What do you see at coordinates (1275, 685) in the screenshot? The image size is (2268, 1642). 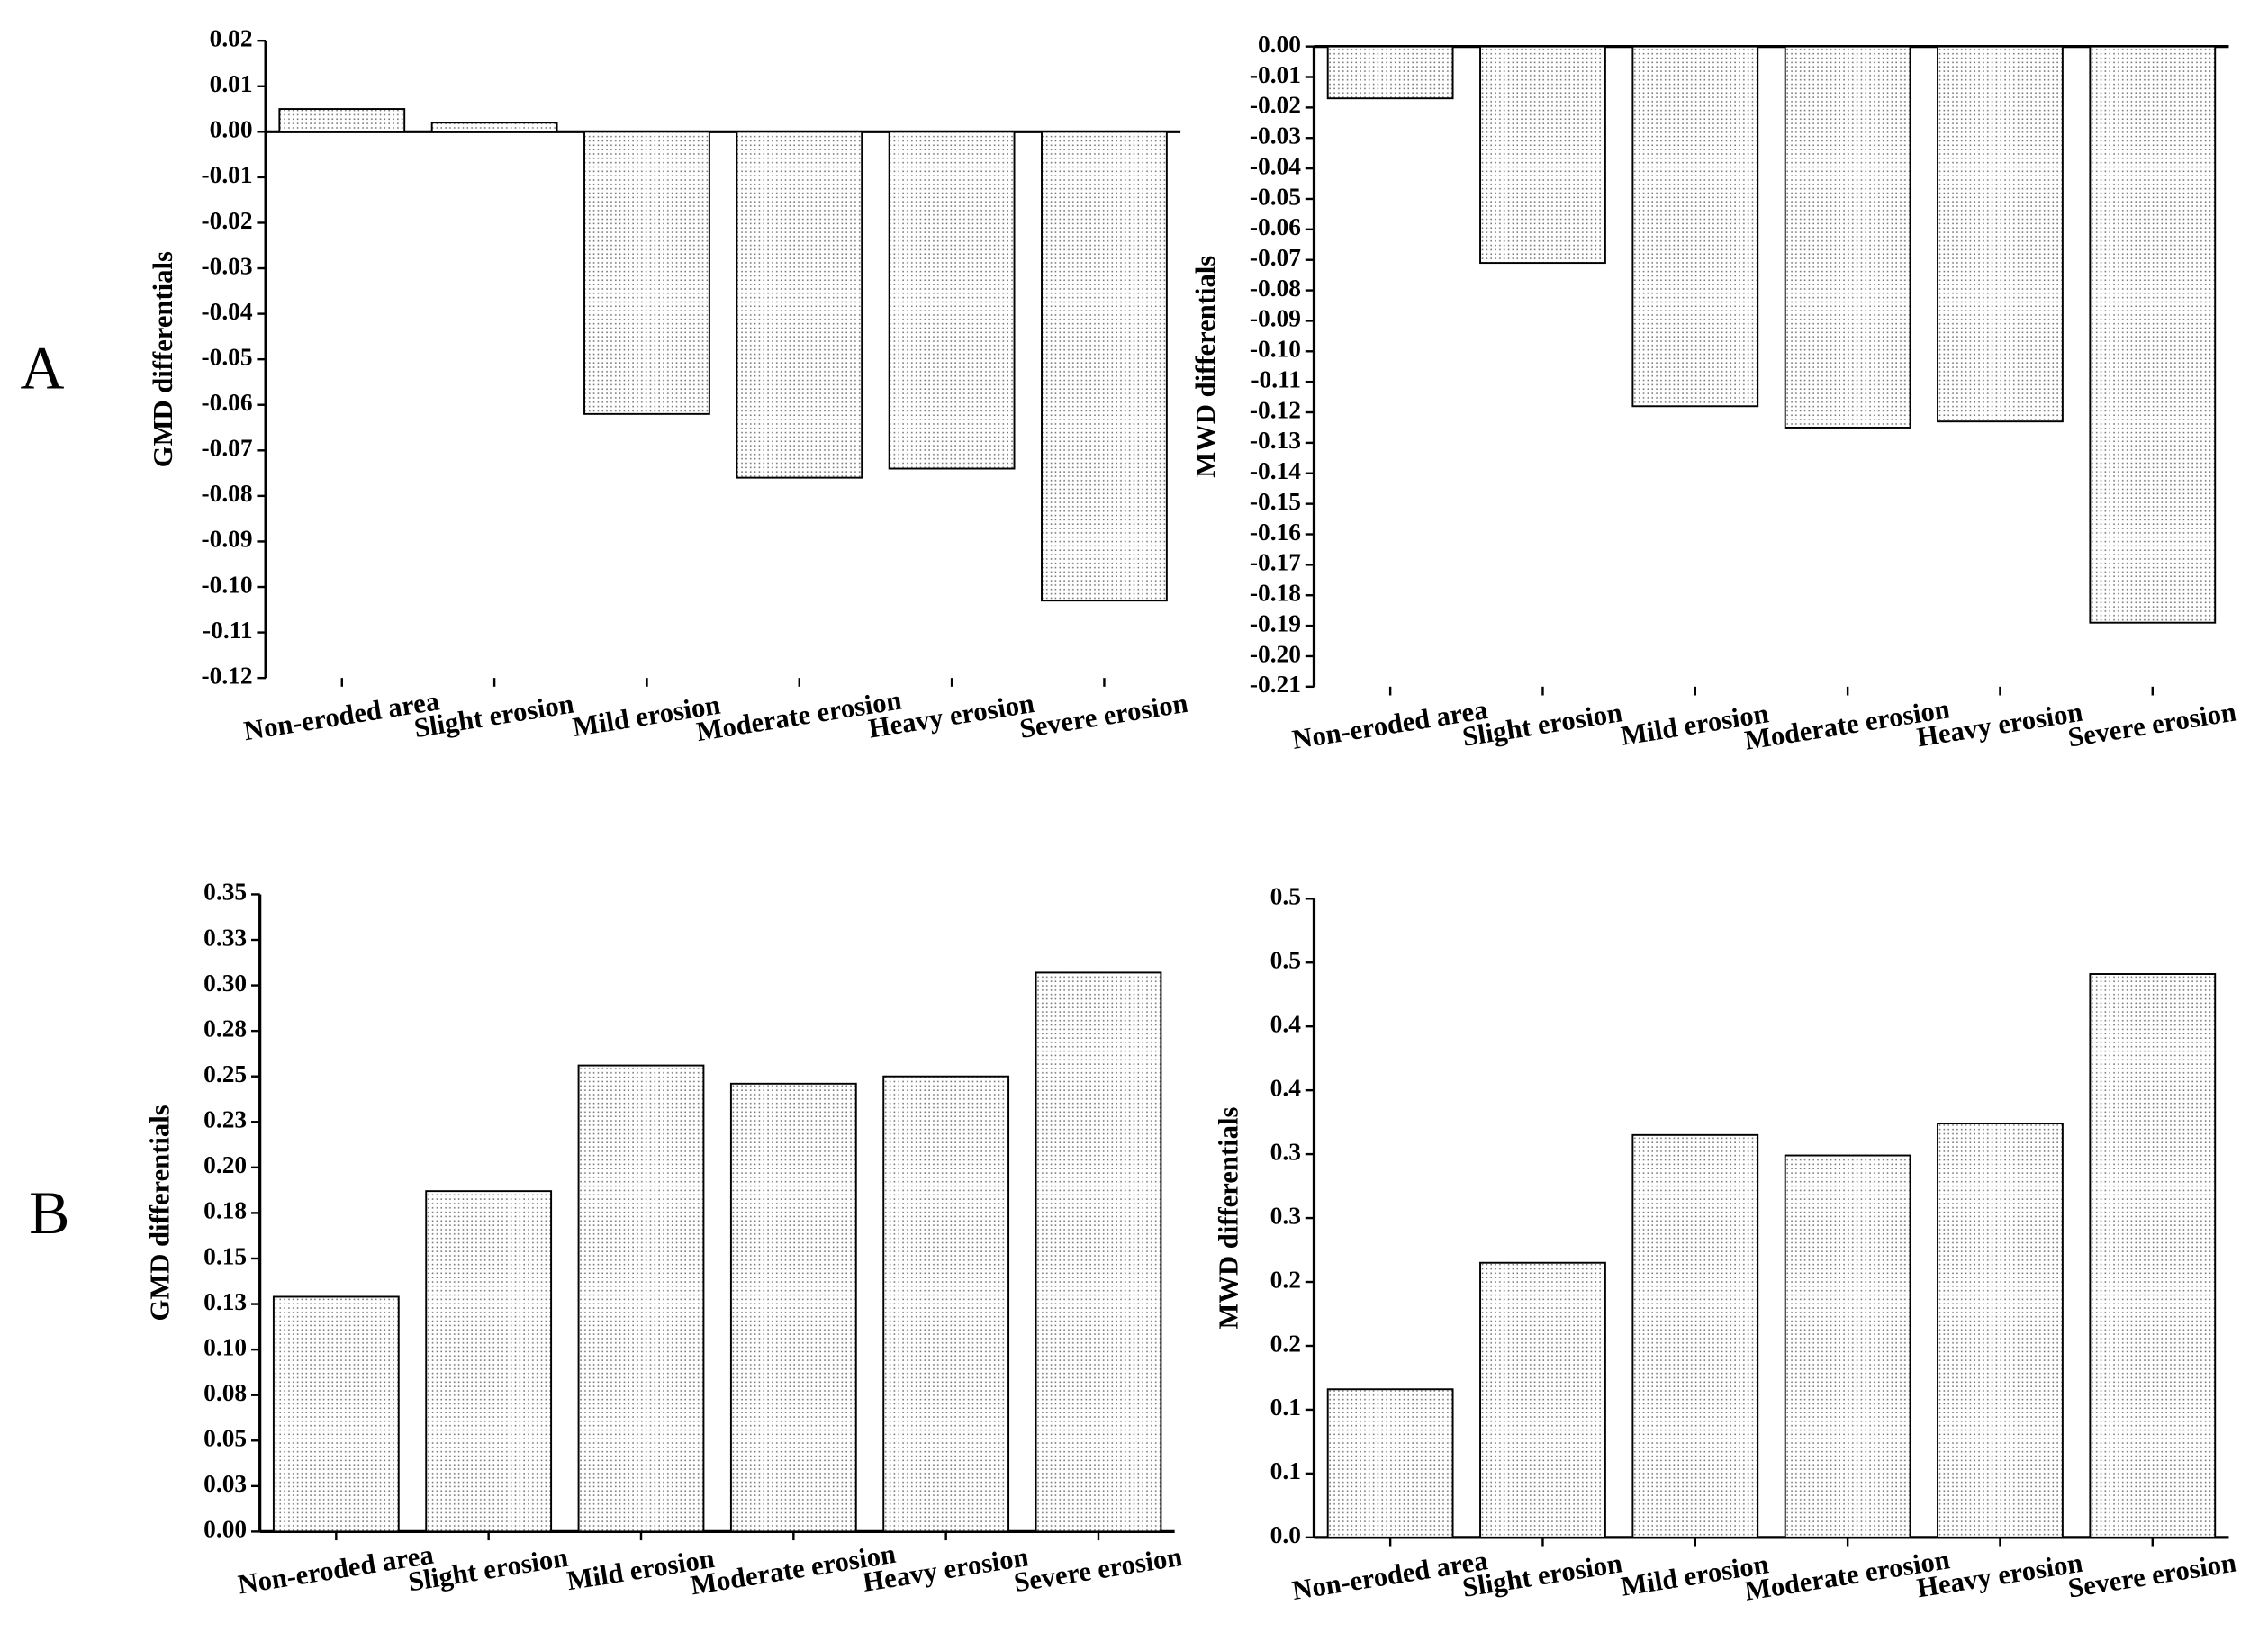 I see `y-tick-label: -0.21` at bounding box center [1275, 685].